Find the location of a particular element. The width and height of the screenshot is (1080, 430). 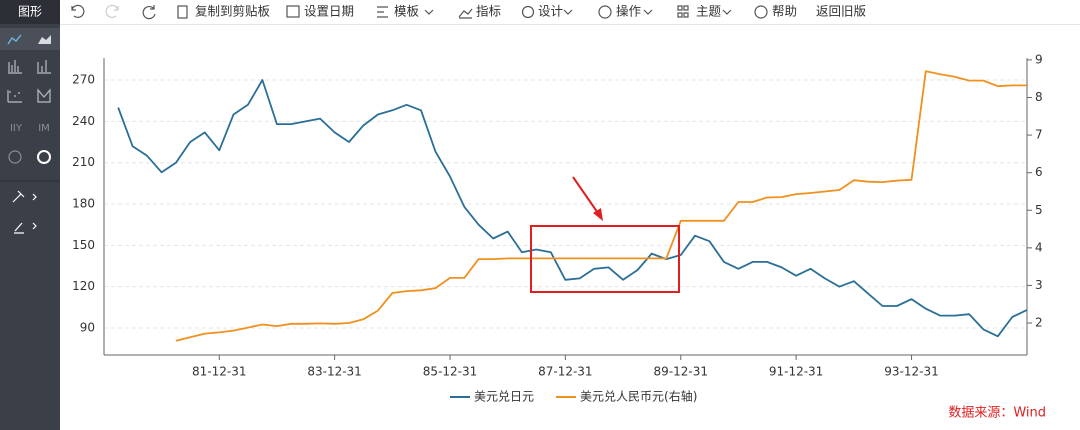

sidebar is located at coordinates (30, 215).